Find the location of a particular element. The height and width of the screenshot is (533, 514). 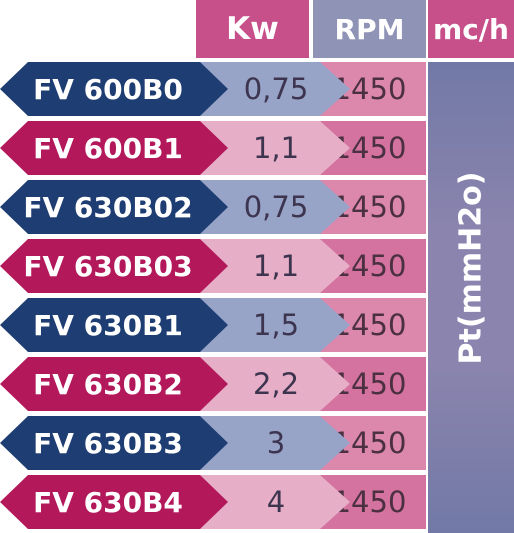

kw-value: 4 is located at coordinates (276, 502).